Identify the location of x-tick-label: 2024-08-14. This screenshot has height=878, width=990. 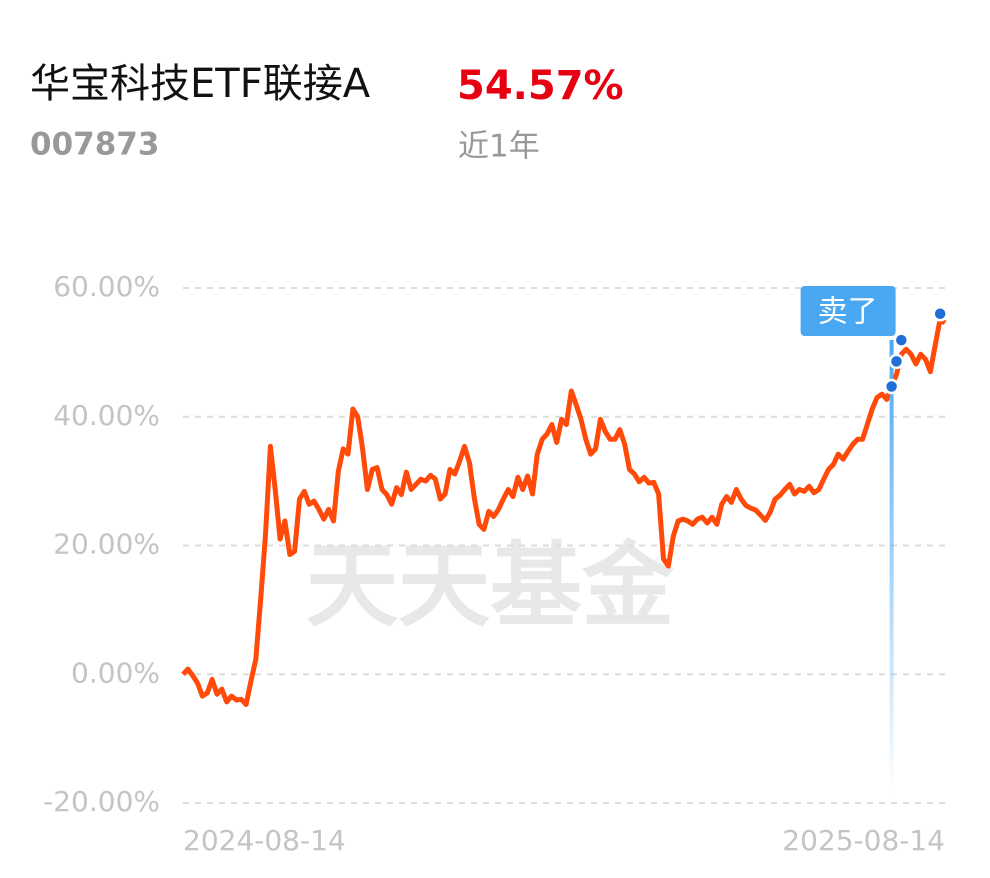
(264, 840).